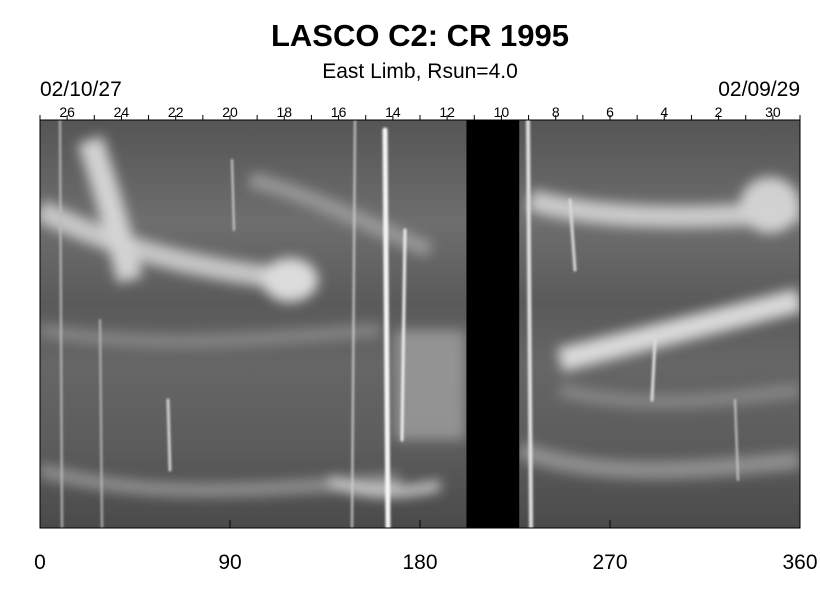  Describe the element at coordinates (420, 71) in the screenshot. I see `chart-subtitle: East Limb, Rsun=4.0` at that location.